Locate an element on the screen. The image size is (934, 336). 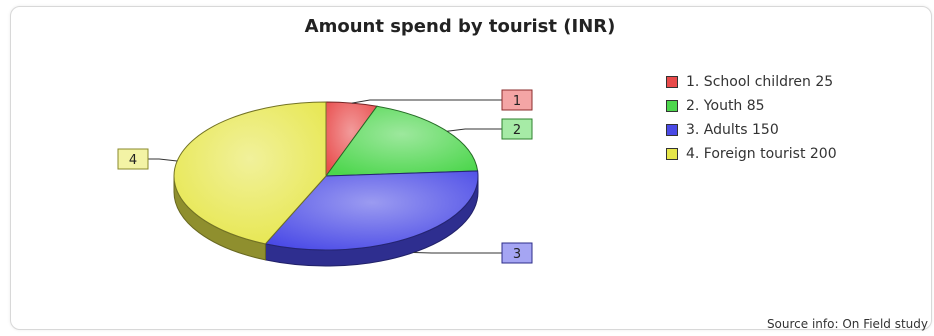
legend-item-2: 2. Youth 85 is located at coordinates (751, 106).